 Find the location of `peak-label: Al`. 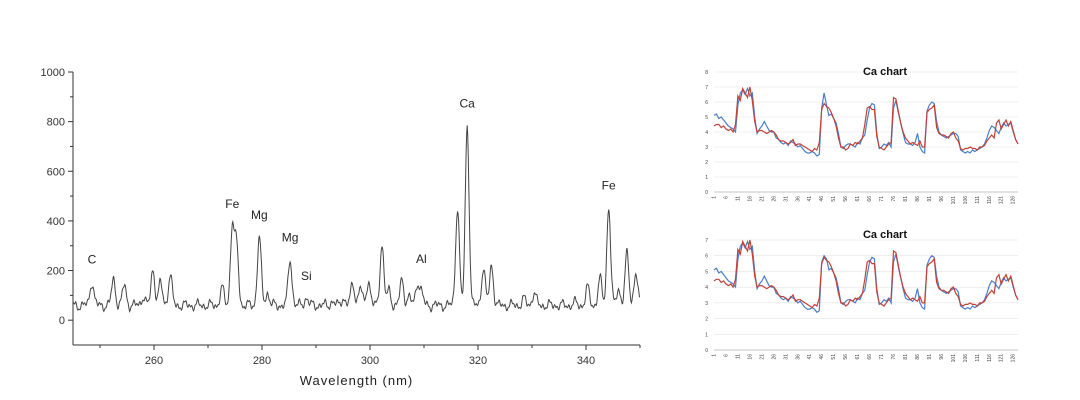

peak-label: Al is located at coordinates (421, 259).